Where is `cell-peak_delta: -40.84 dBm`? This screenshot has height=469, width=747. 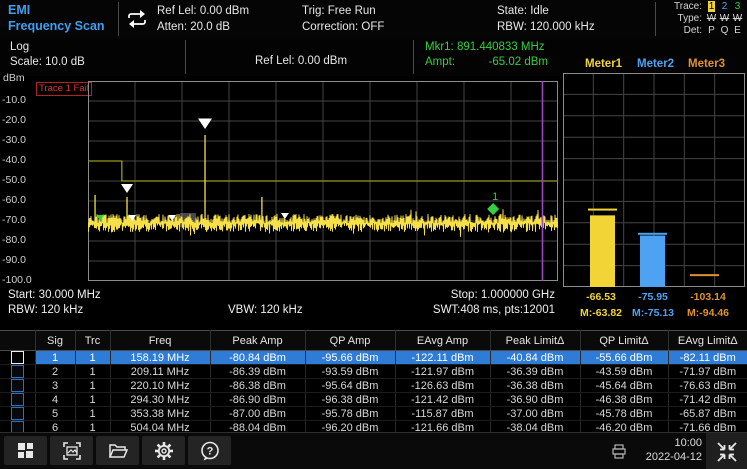 cell-peak_delta: -40.84 dBm is located at coordinates (535, 357).